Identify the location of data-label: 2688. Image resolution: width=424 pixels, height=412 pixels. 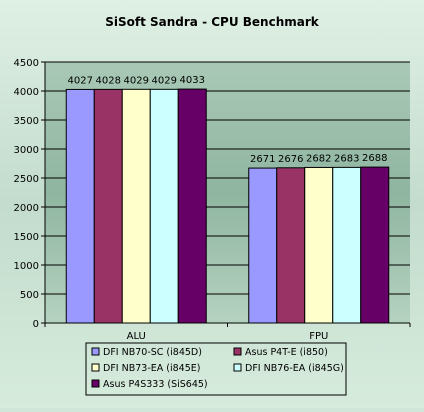
(374, 158).